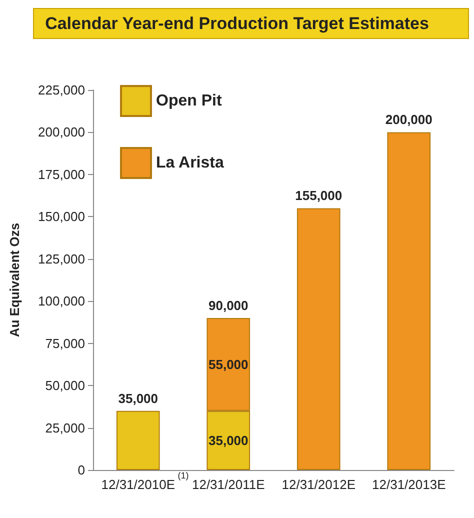  I want to click on x-tick-label: 12/31/2010E, so click(138, 484).